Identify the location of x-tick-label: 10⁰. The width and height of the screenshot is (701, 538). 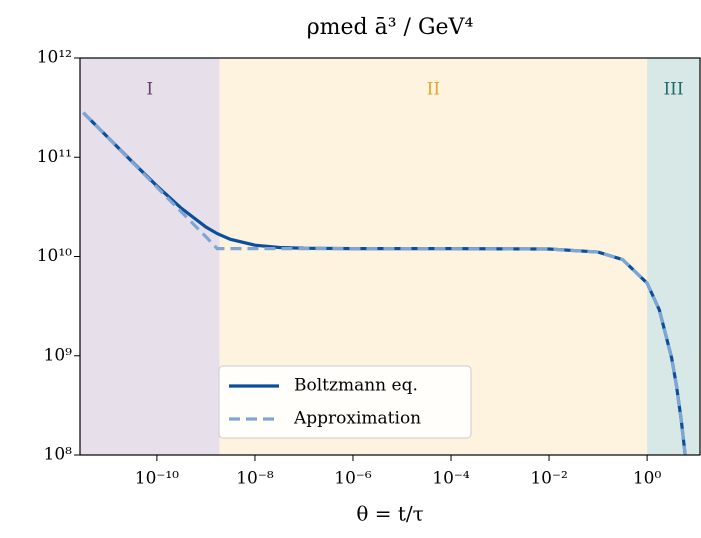
(647, 479).